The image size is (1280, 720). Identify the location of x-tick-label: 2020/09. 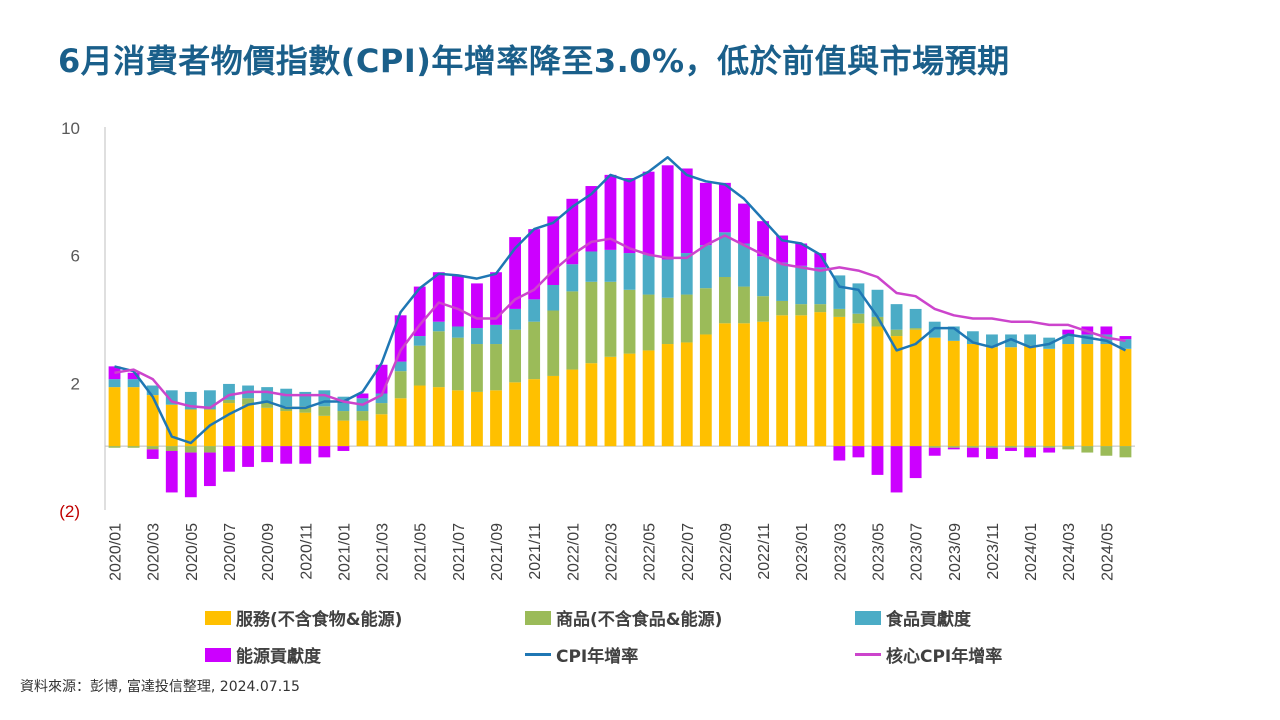
(268, 552).